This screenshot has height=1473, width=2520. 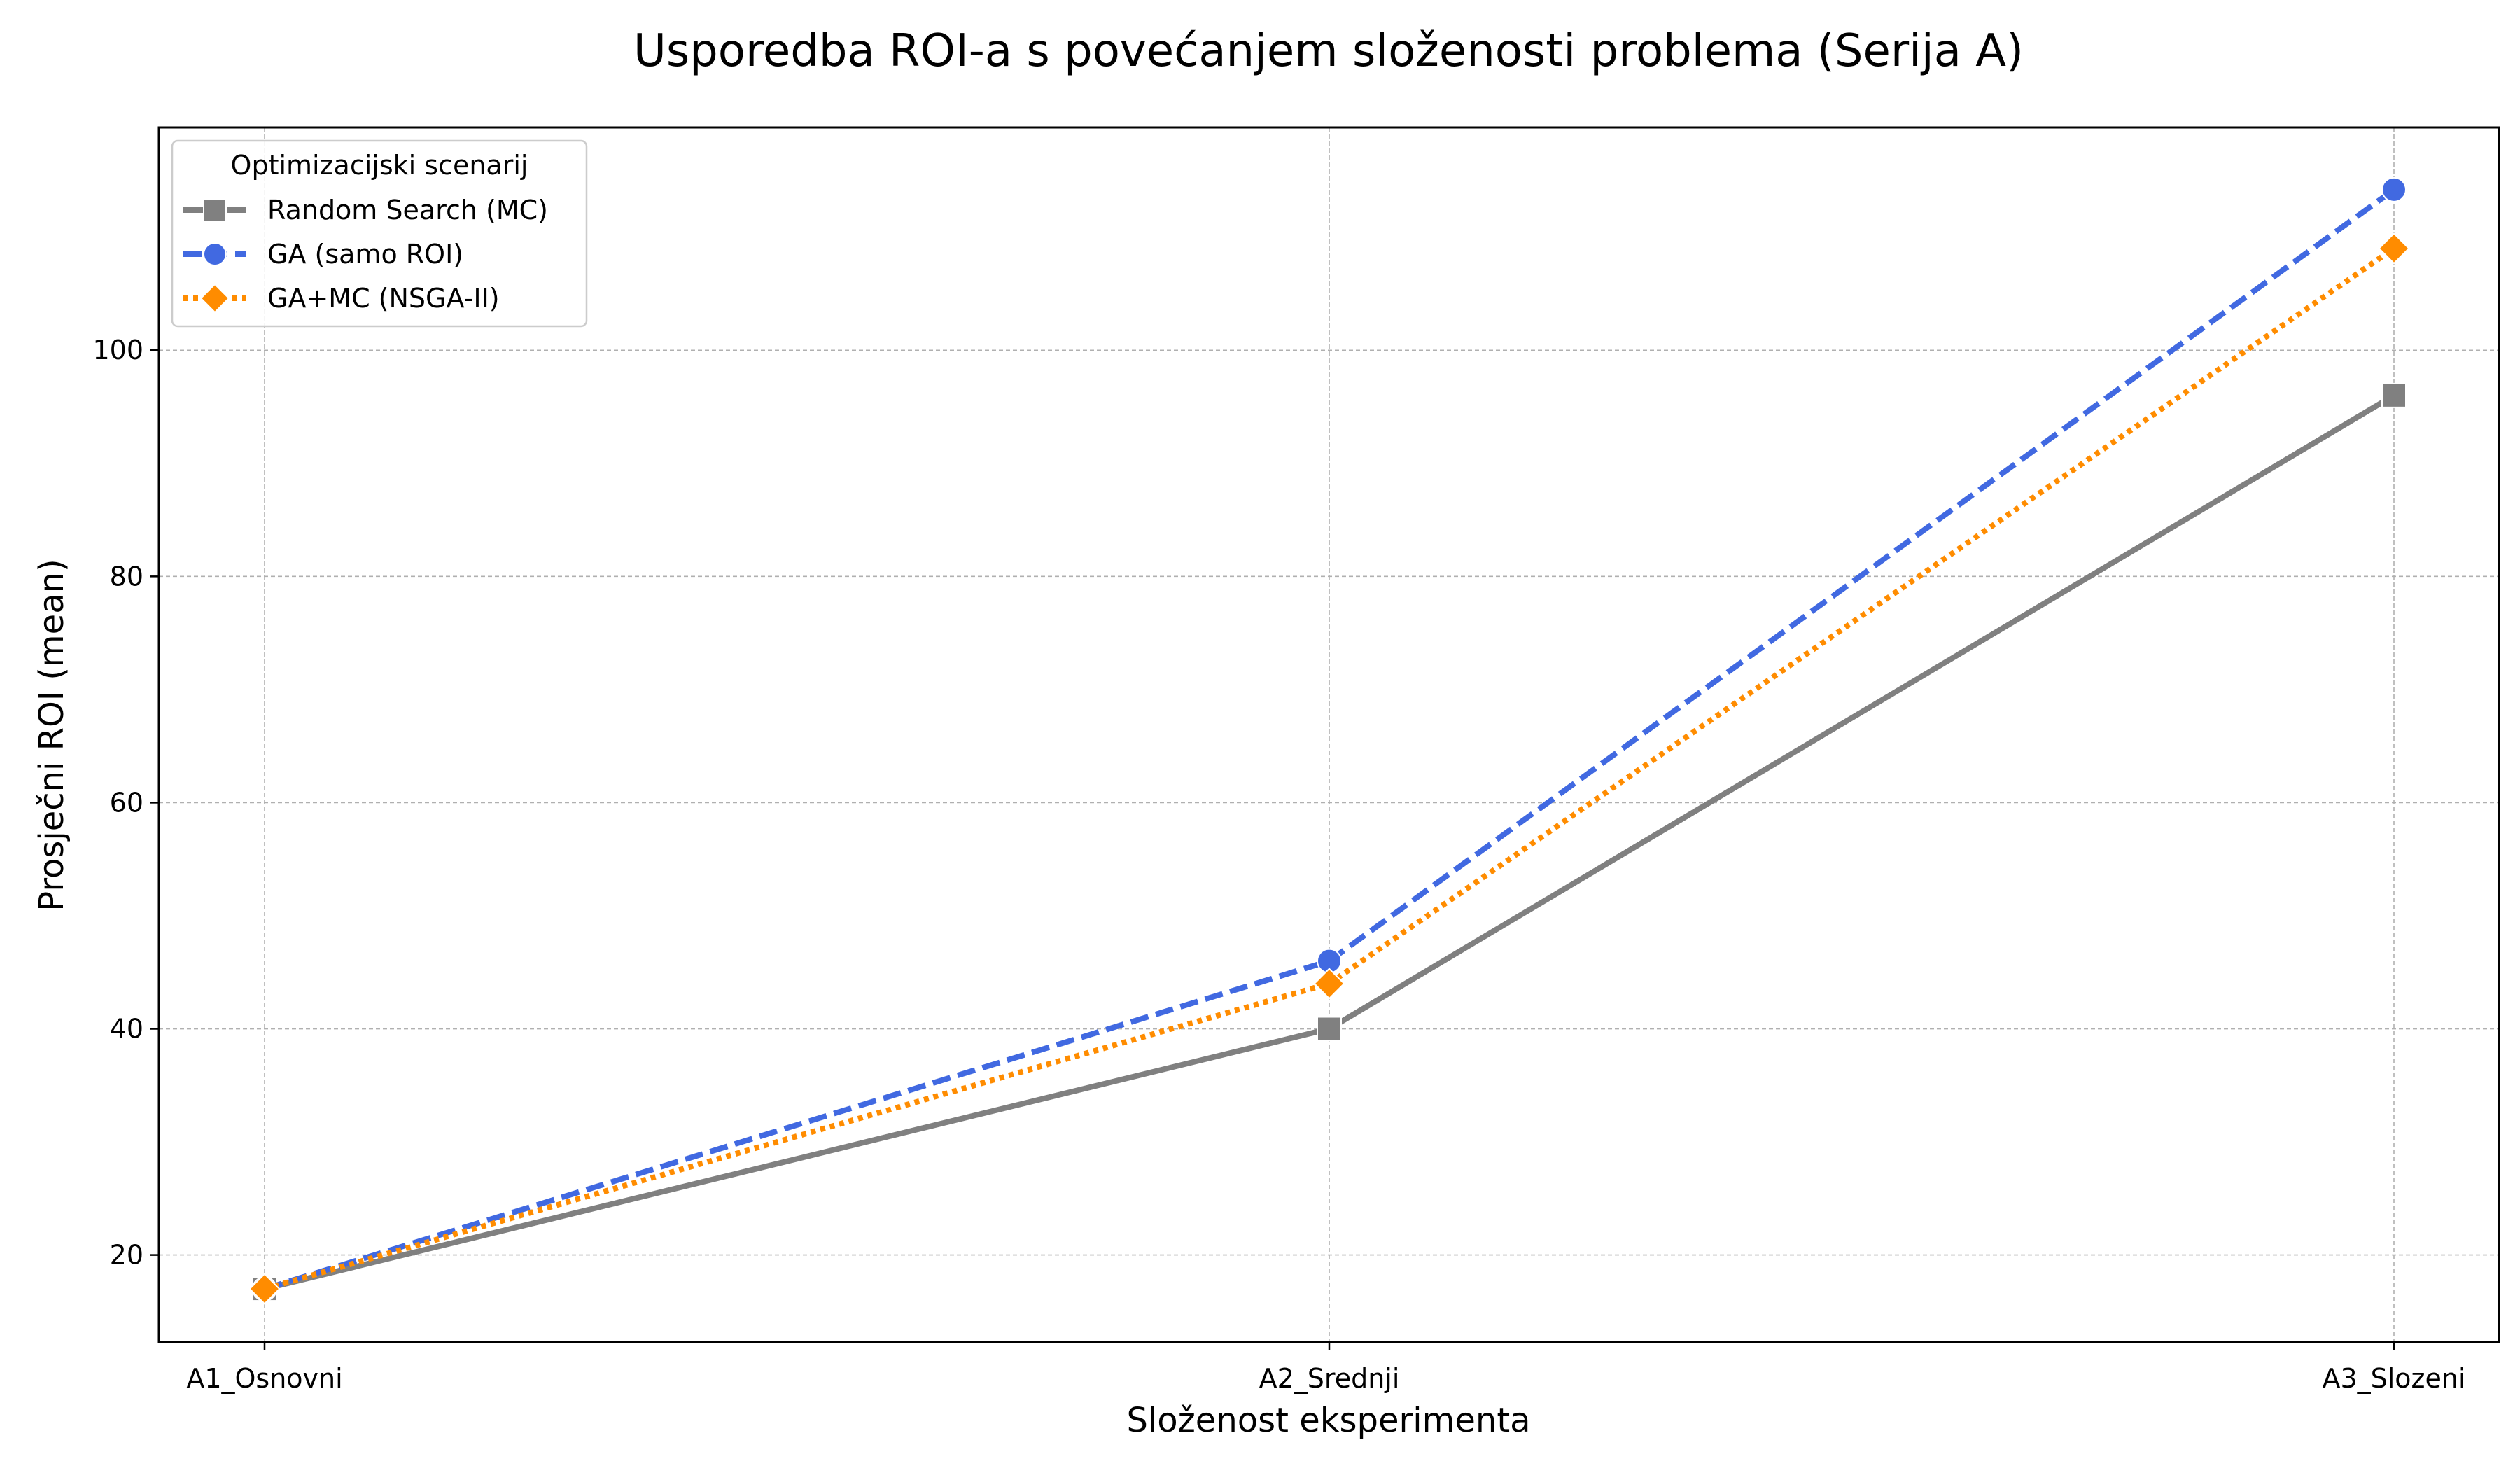 What do you see at coordinates (383, 298) in the screenshot?
I see `legend-label-3: GA+MC (NSGA-II)` at bounding box center [383, 298].